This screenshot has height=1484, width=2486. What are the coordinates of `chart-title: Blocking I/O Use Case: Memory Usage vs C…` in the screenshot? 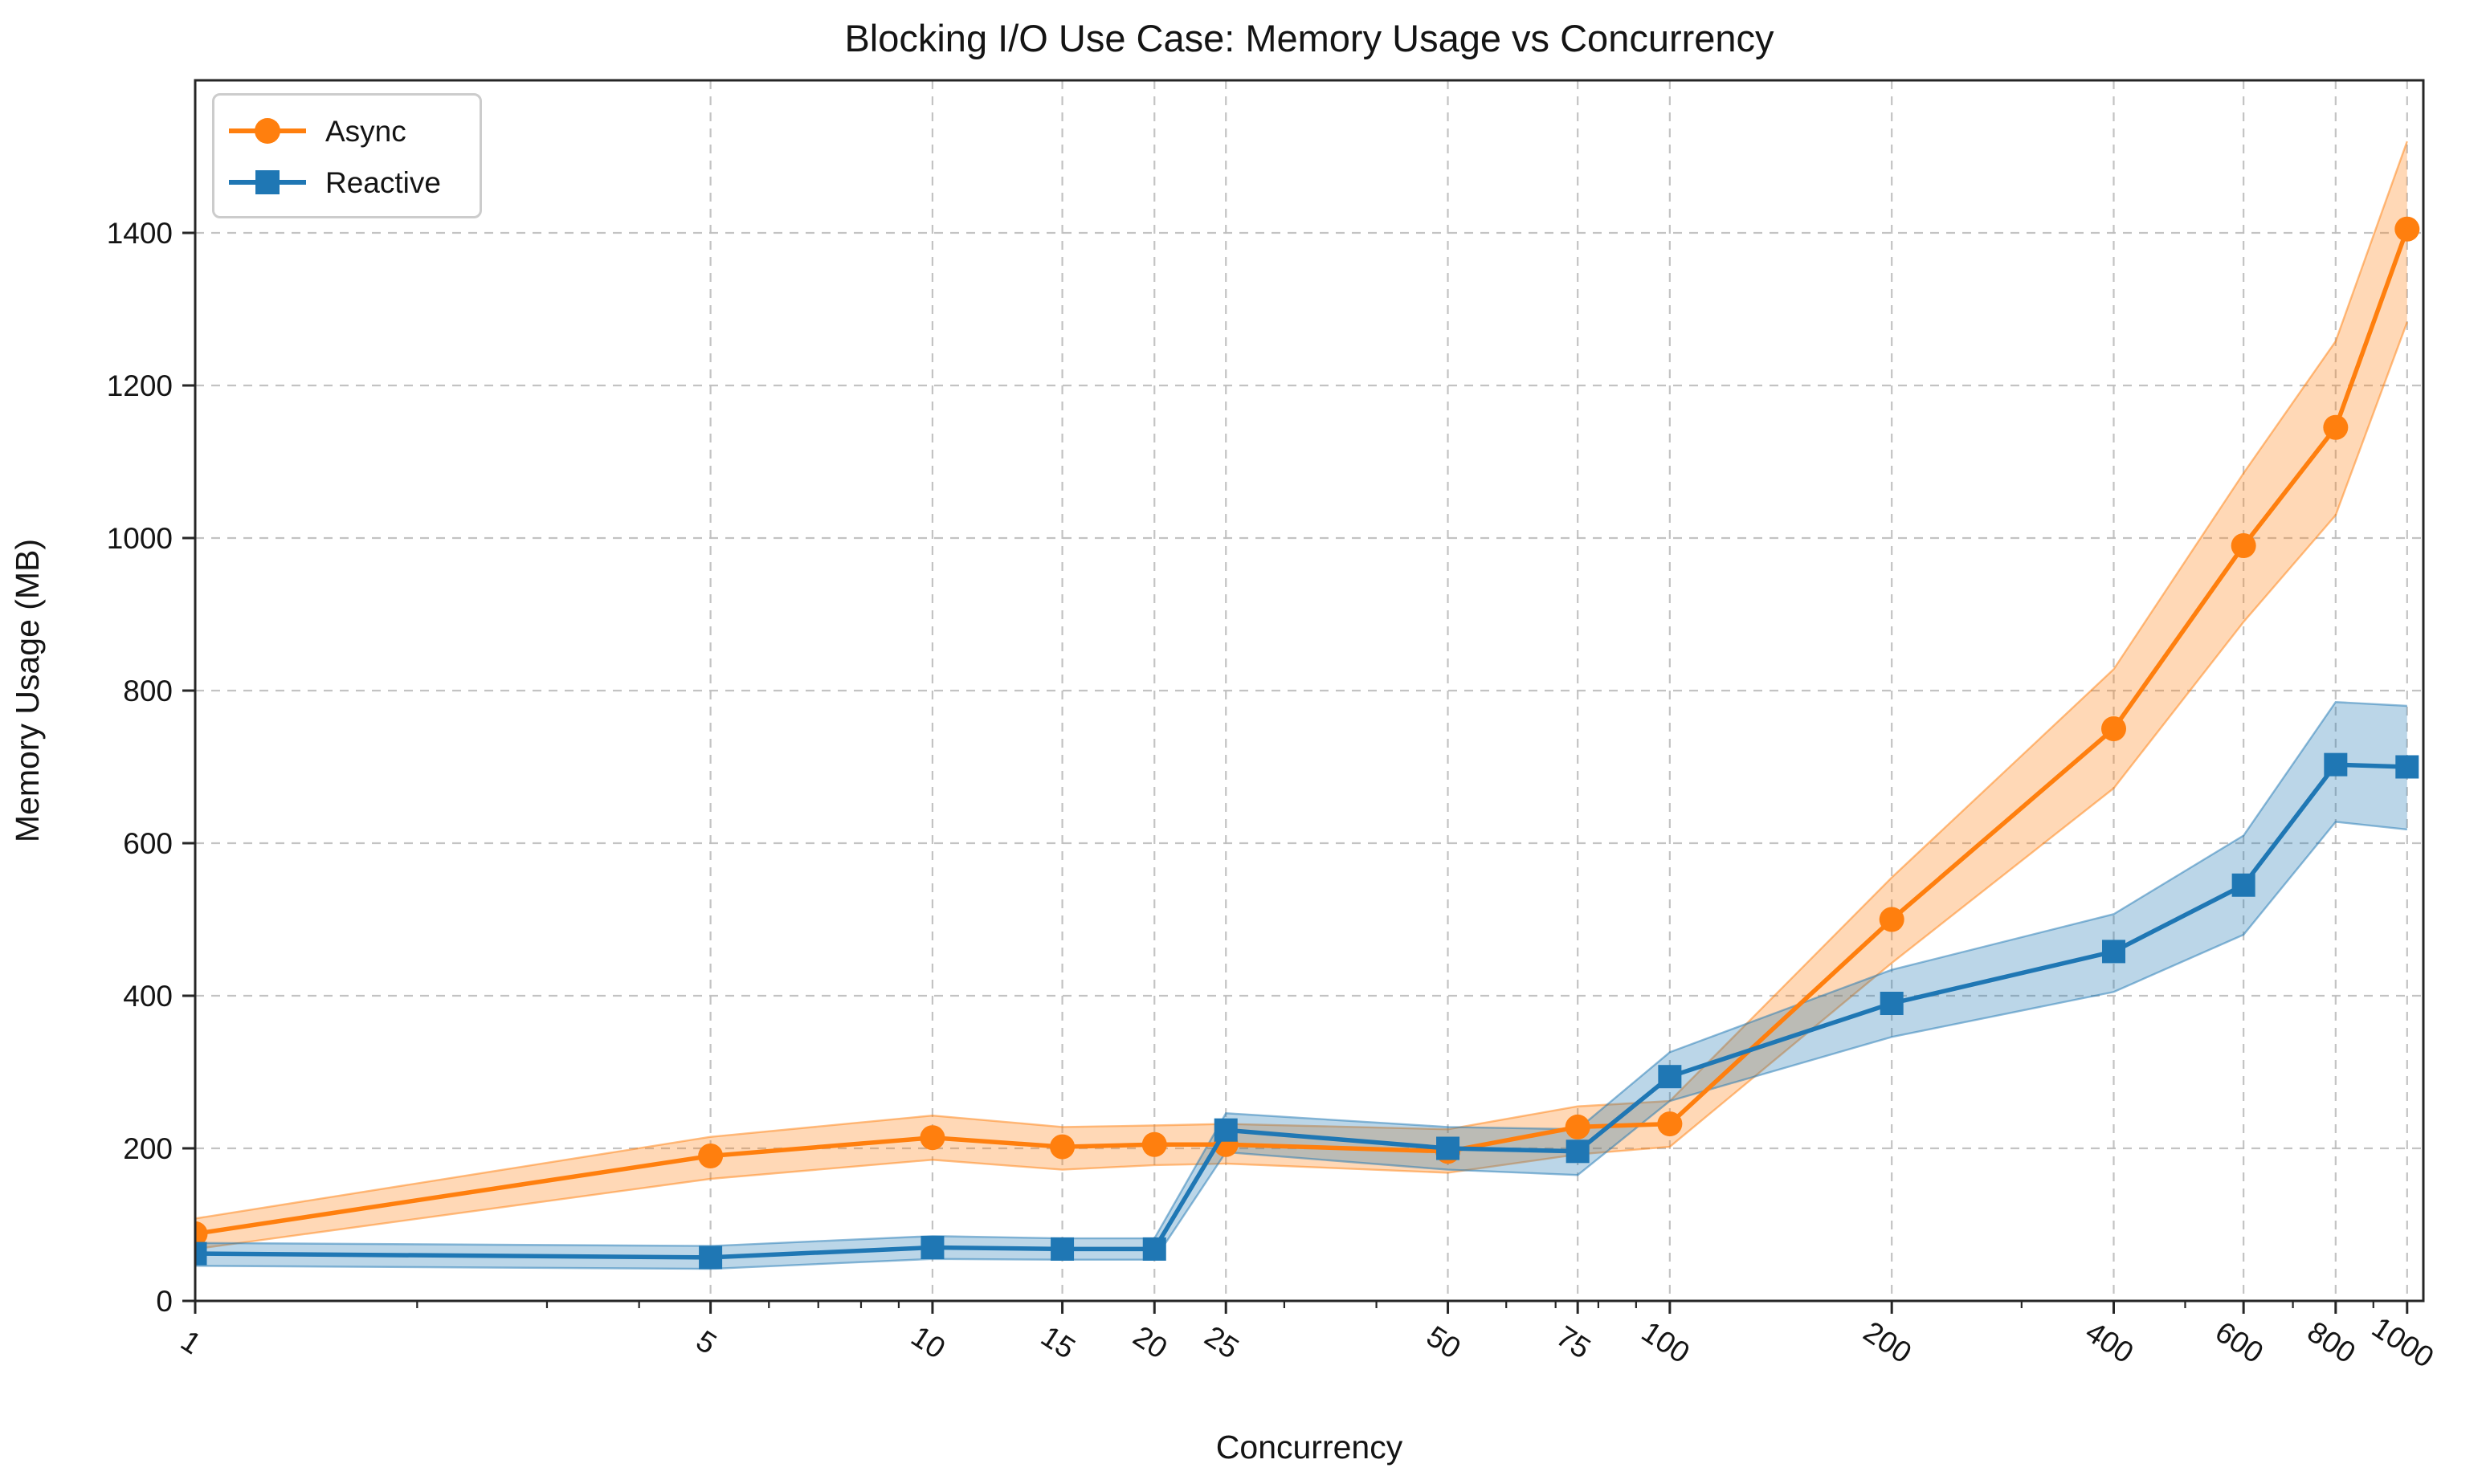 It's located at (1309, 38).